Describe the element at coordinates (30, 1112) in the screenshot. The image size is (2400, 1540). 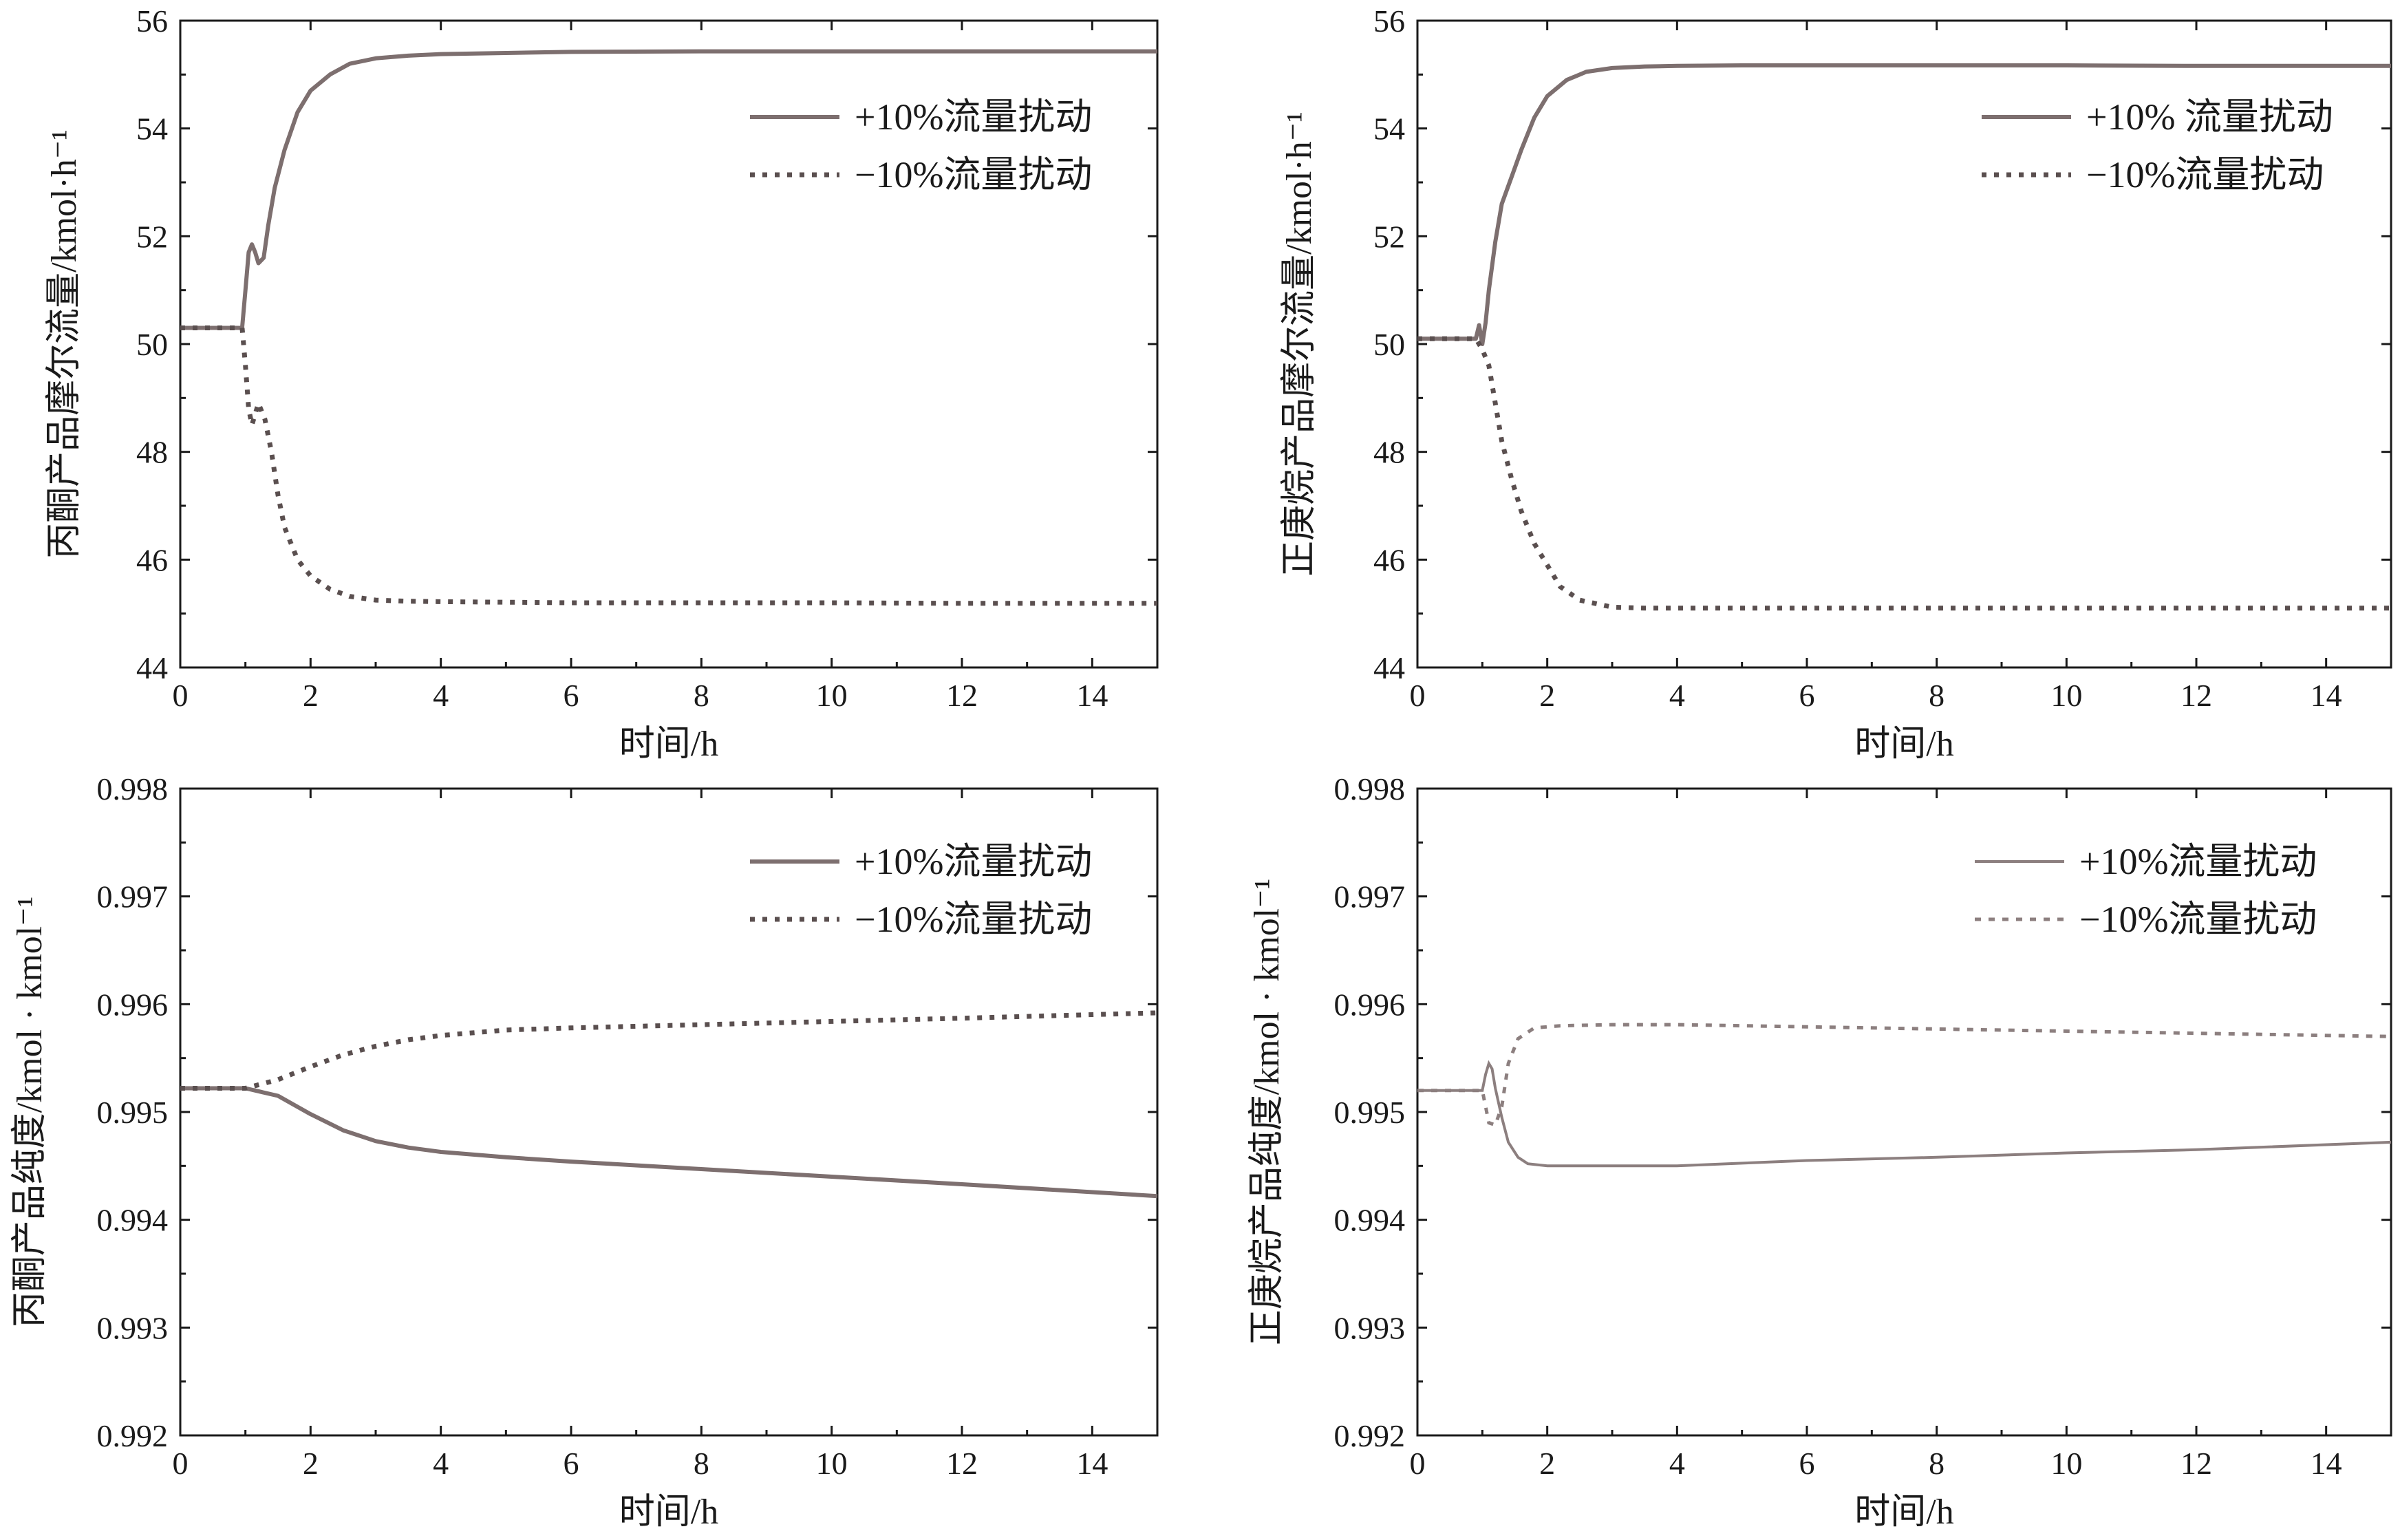
I see `y-axis-label: 丙酮产品纯度/kmol · kmol⁻¹` at that location.